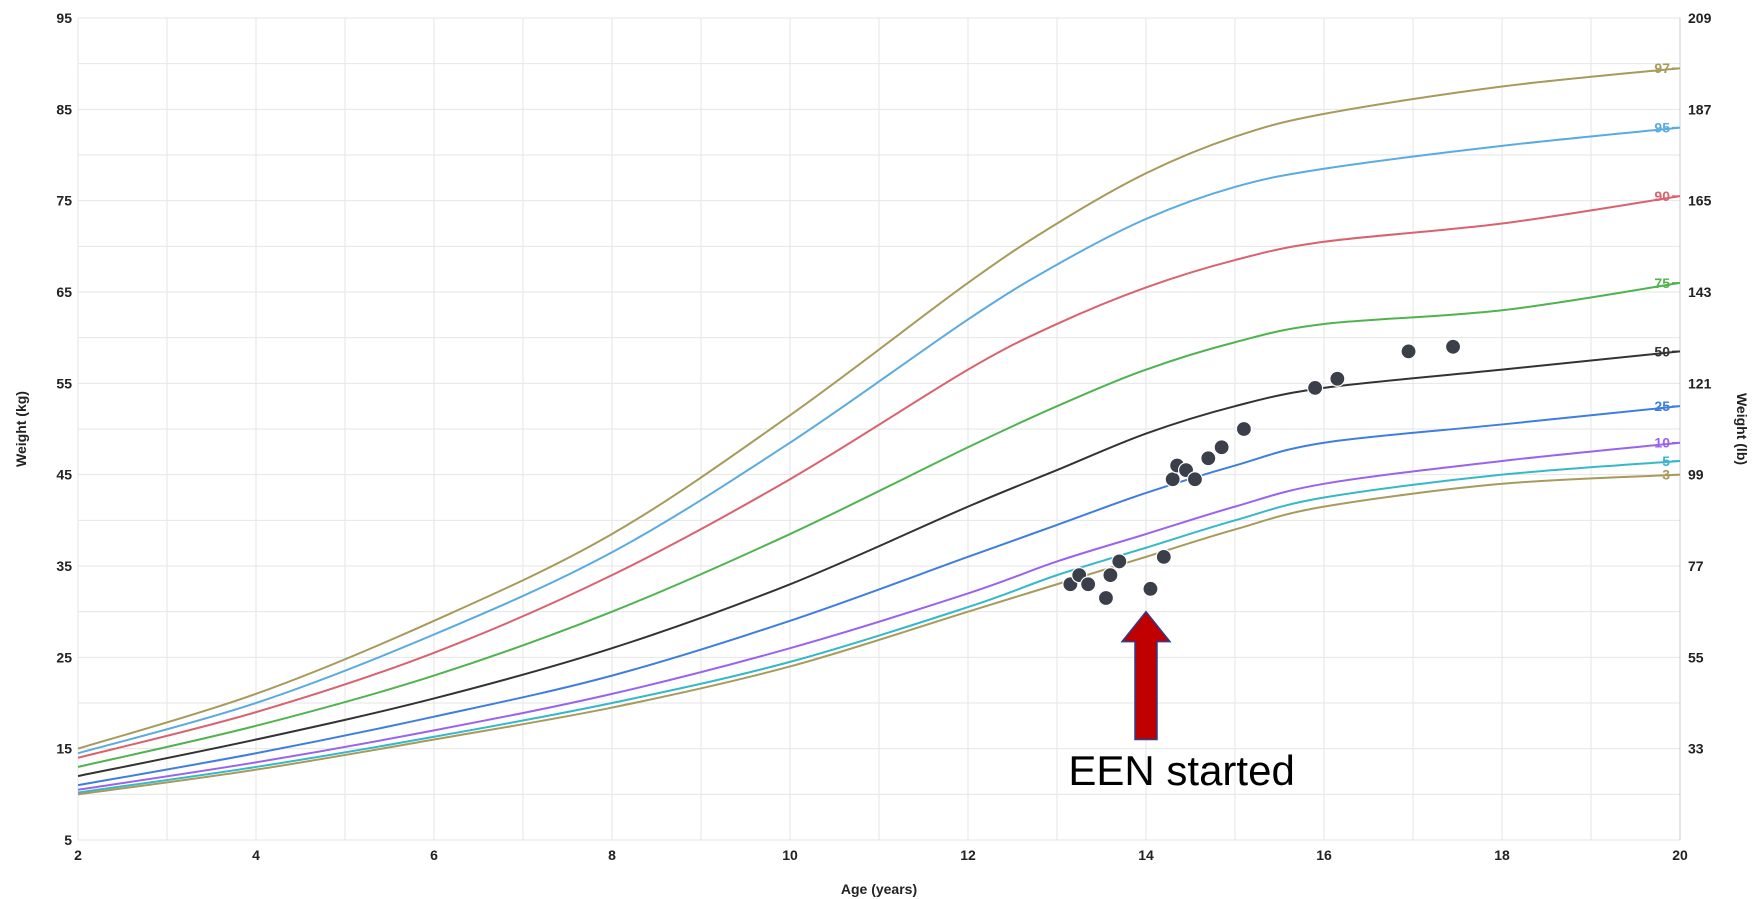  Describe the element at coordinates (64, 18) in the screenshot. I see `y-tick-label-left: 95` at that location.